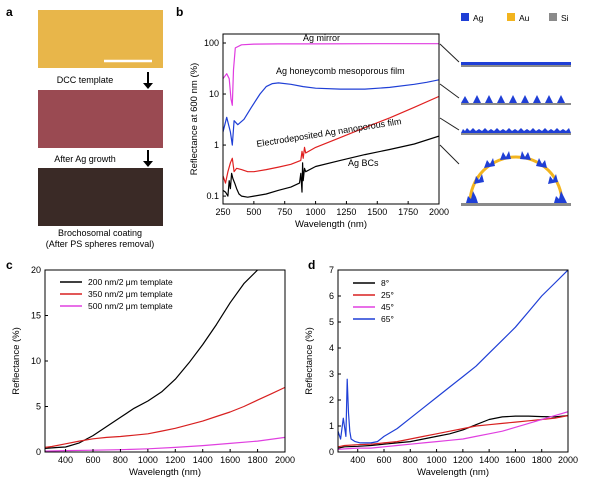 Image resolution: width=600 pixels, height=486 pixels. I want to click on panel-c-letter: c, so click(9, 265).